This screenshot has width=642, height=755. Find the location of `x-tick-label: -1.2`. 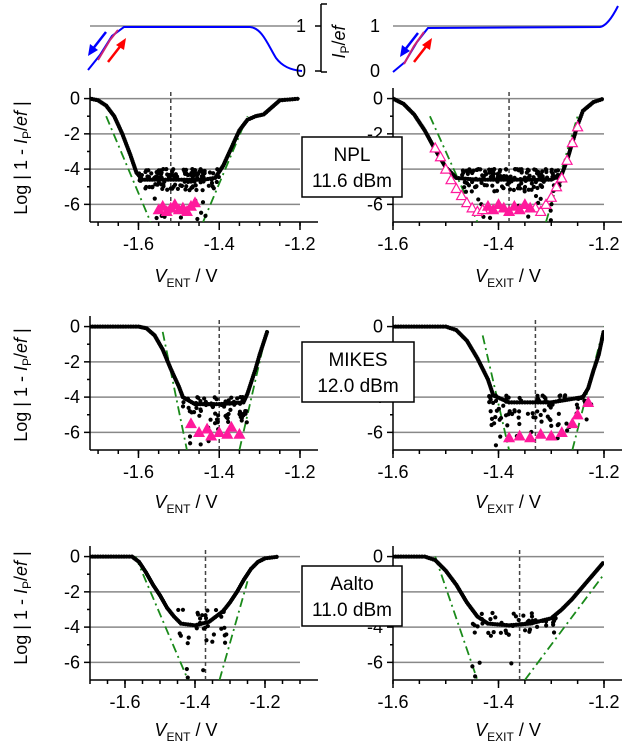

x-tick-label: -1.2 is located at coordinates (299, 244).